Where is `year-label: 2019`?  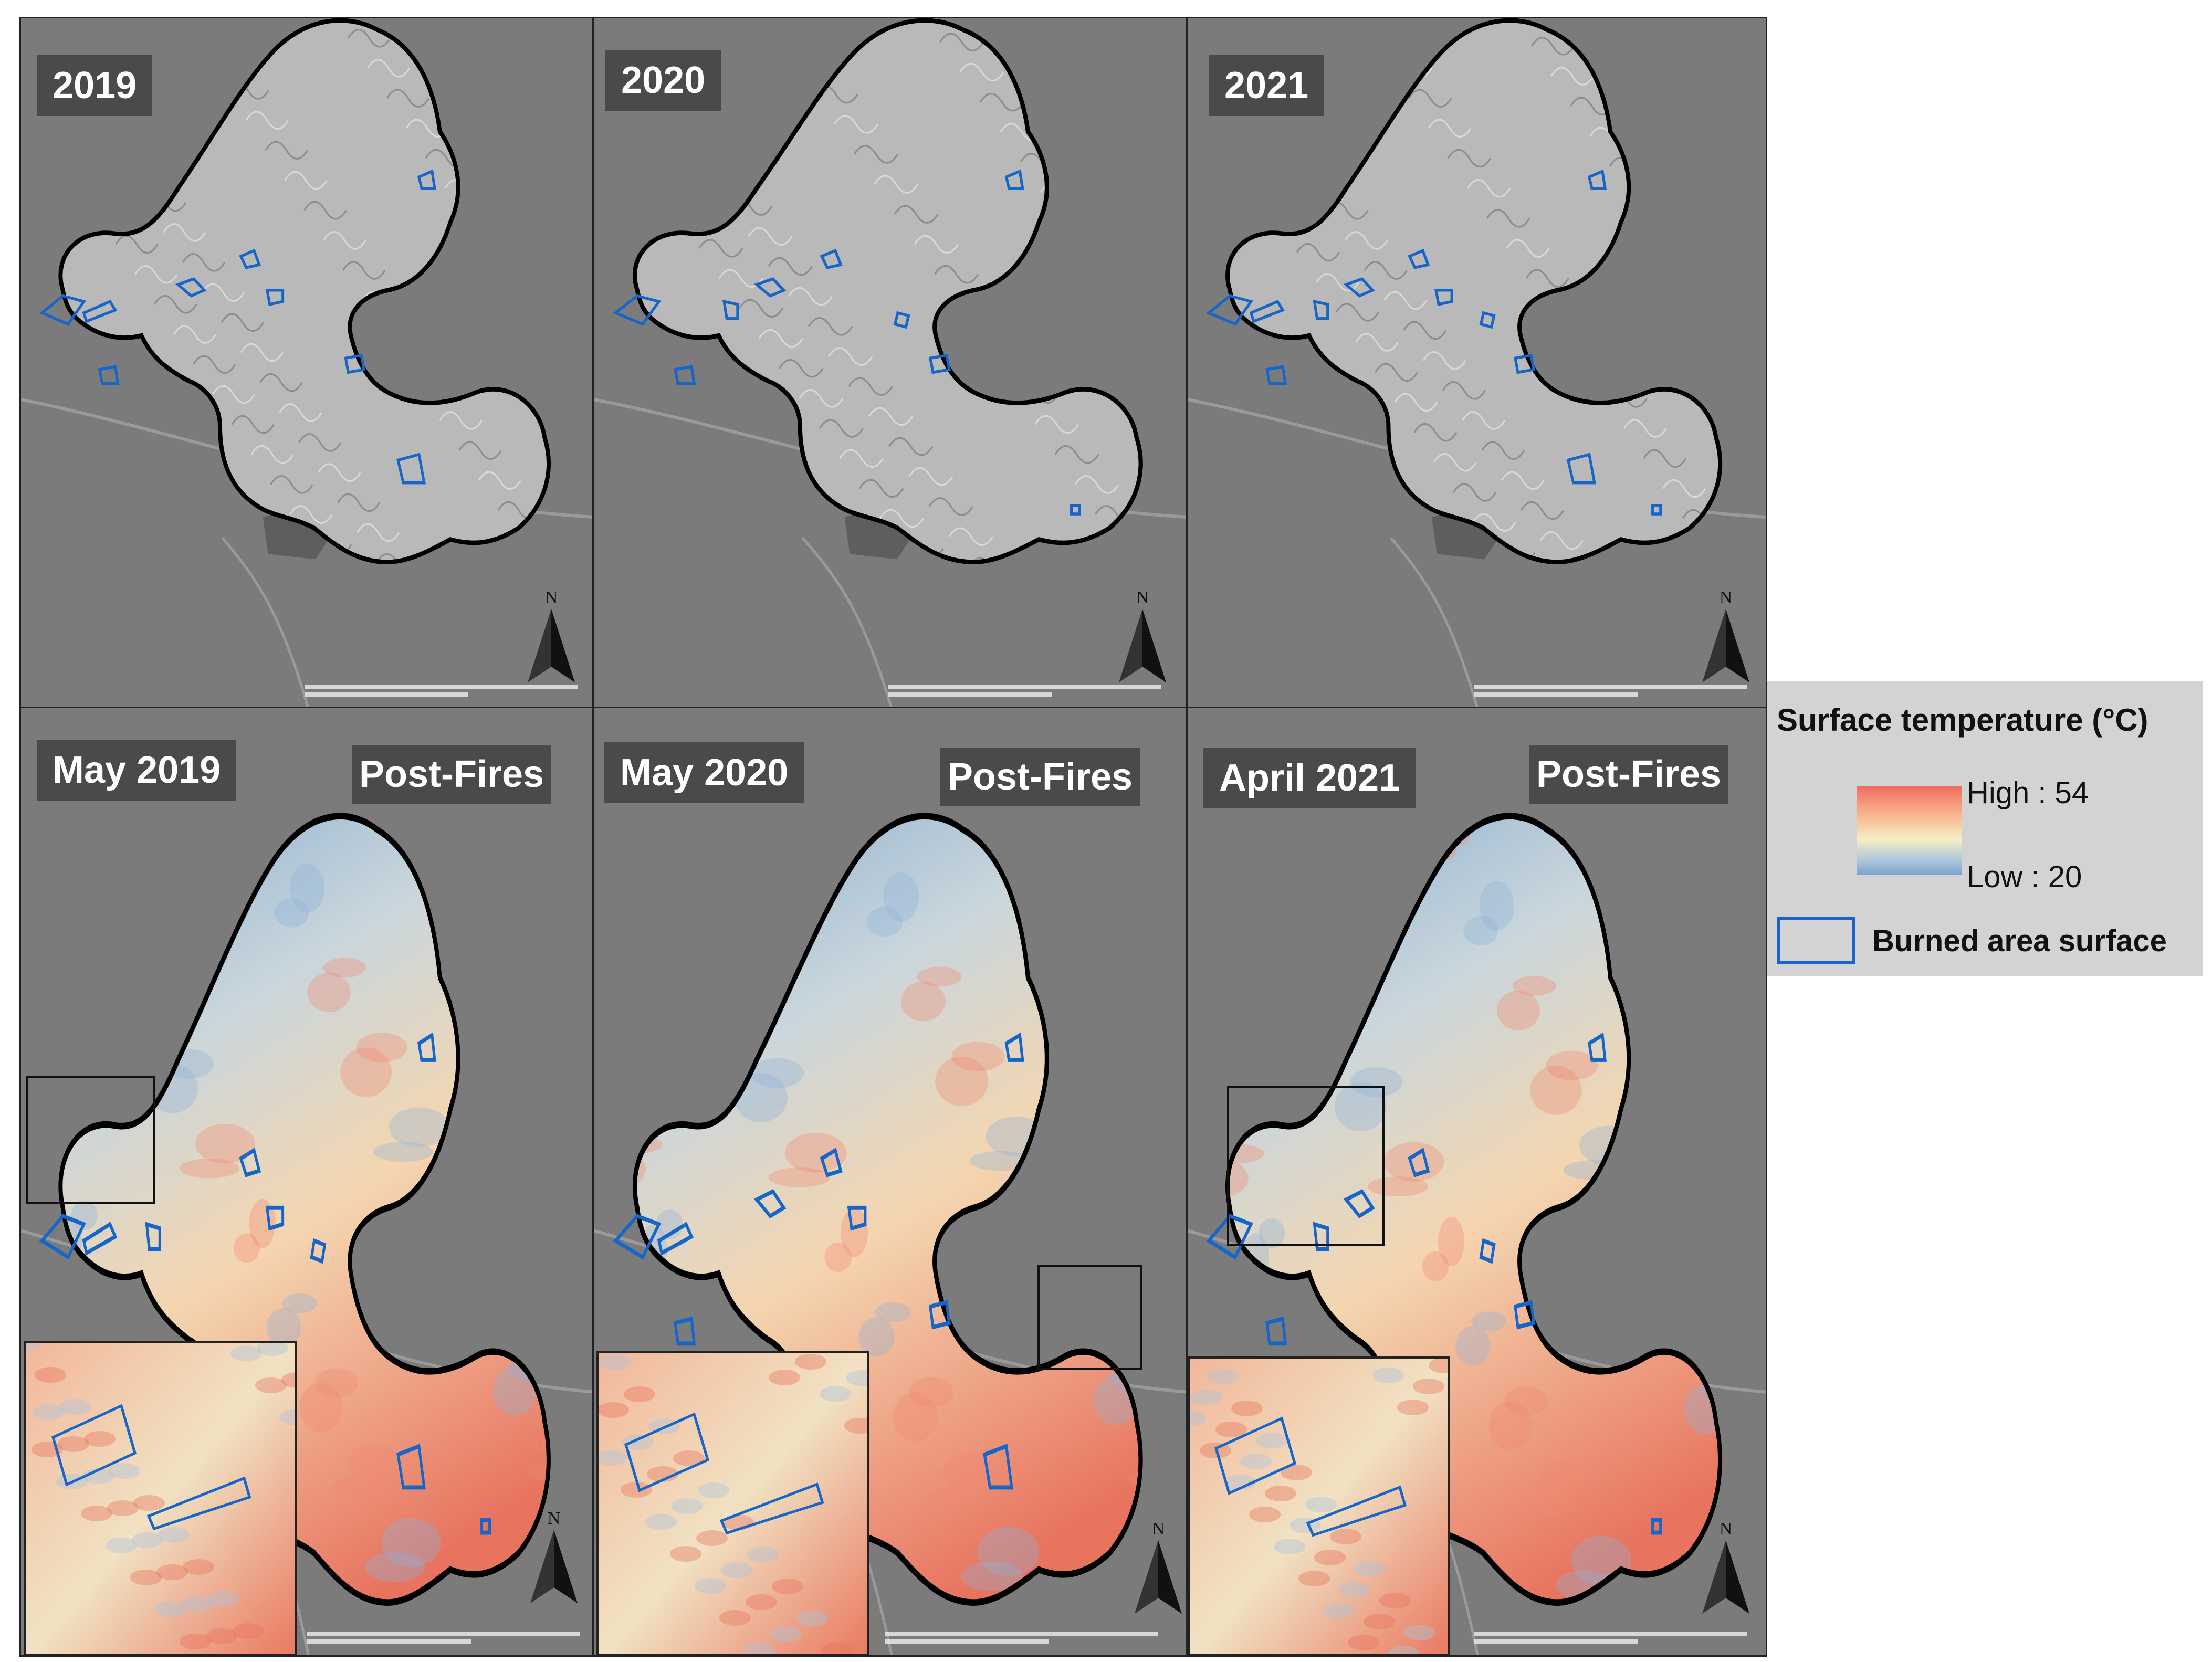
year-label: 2019 is located at coordinates (95, 85).